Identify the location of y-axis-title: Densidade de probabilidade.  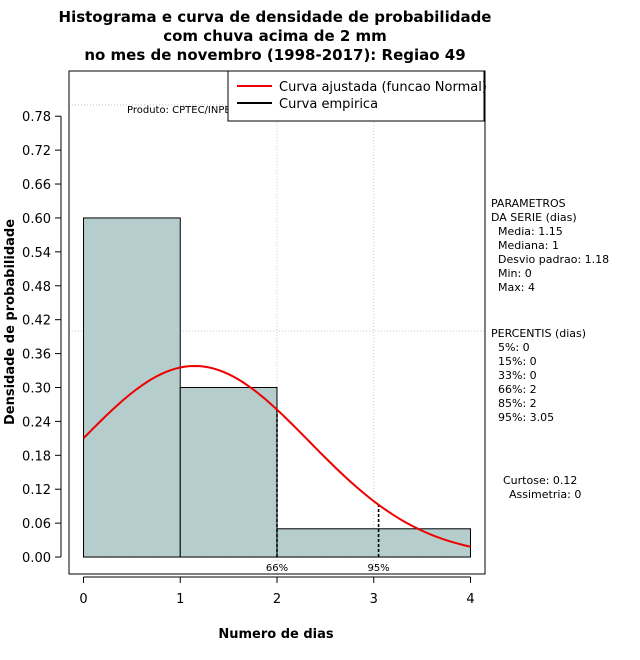
(10, 322).